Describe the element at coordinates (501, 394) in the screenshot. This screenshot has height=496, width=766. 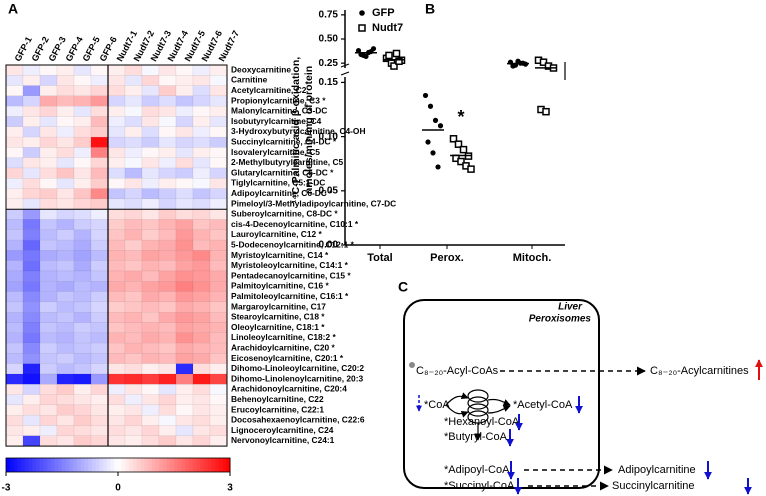
I see `peroxisome-box` at that location.